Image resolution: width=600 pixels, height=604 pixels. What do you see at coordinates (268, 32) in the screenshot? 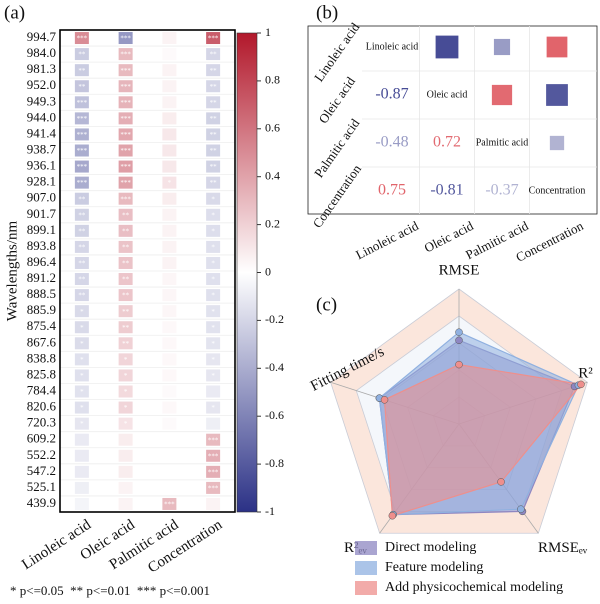
I see `colorbar-tick-label: 1` at bounding box center [268, 32].